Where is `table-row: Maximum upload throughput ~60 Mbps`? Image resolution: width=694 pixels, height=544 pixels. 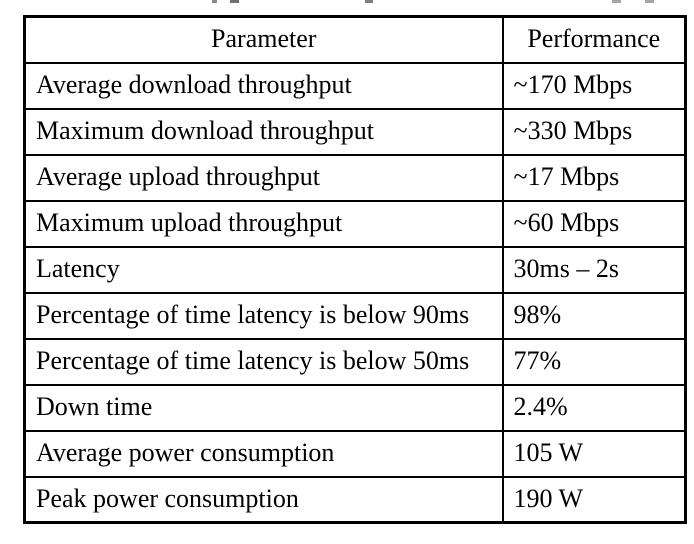
table-row: Maximum upload throughput ~60 Mbps is located at coordinates (355, 223).